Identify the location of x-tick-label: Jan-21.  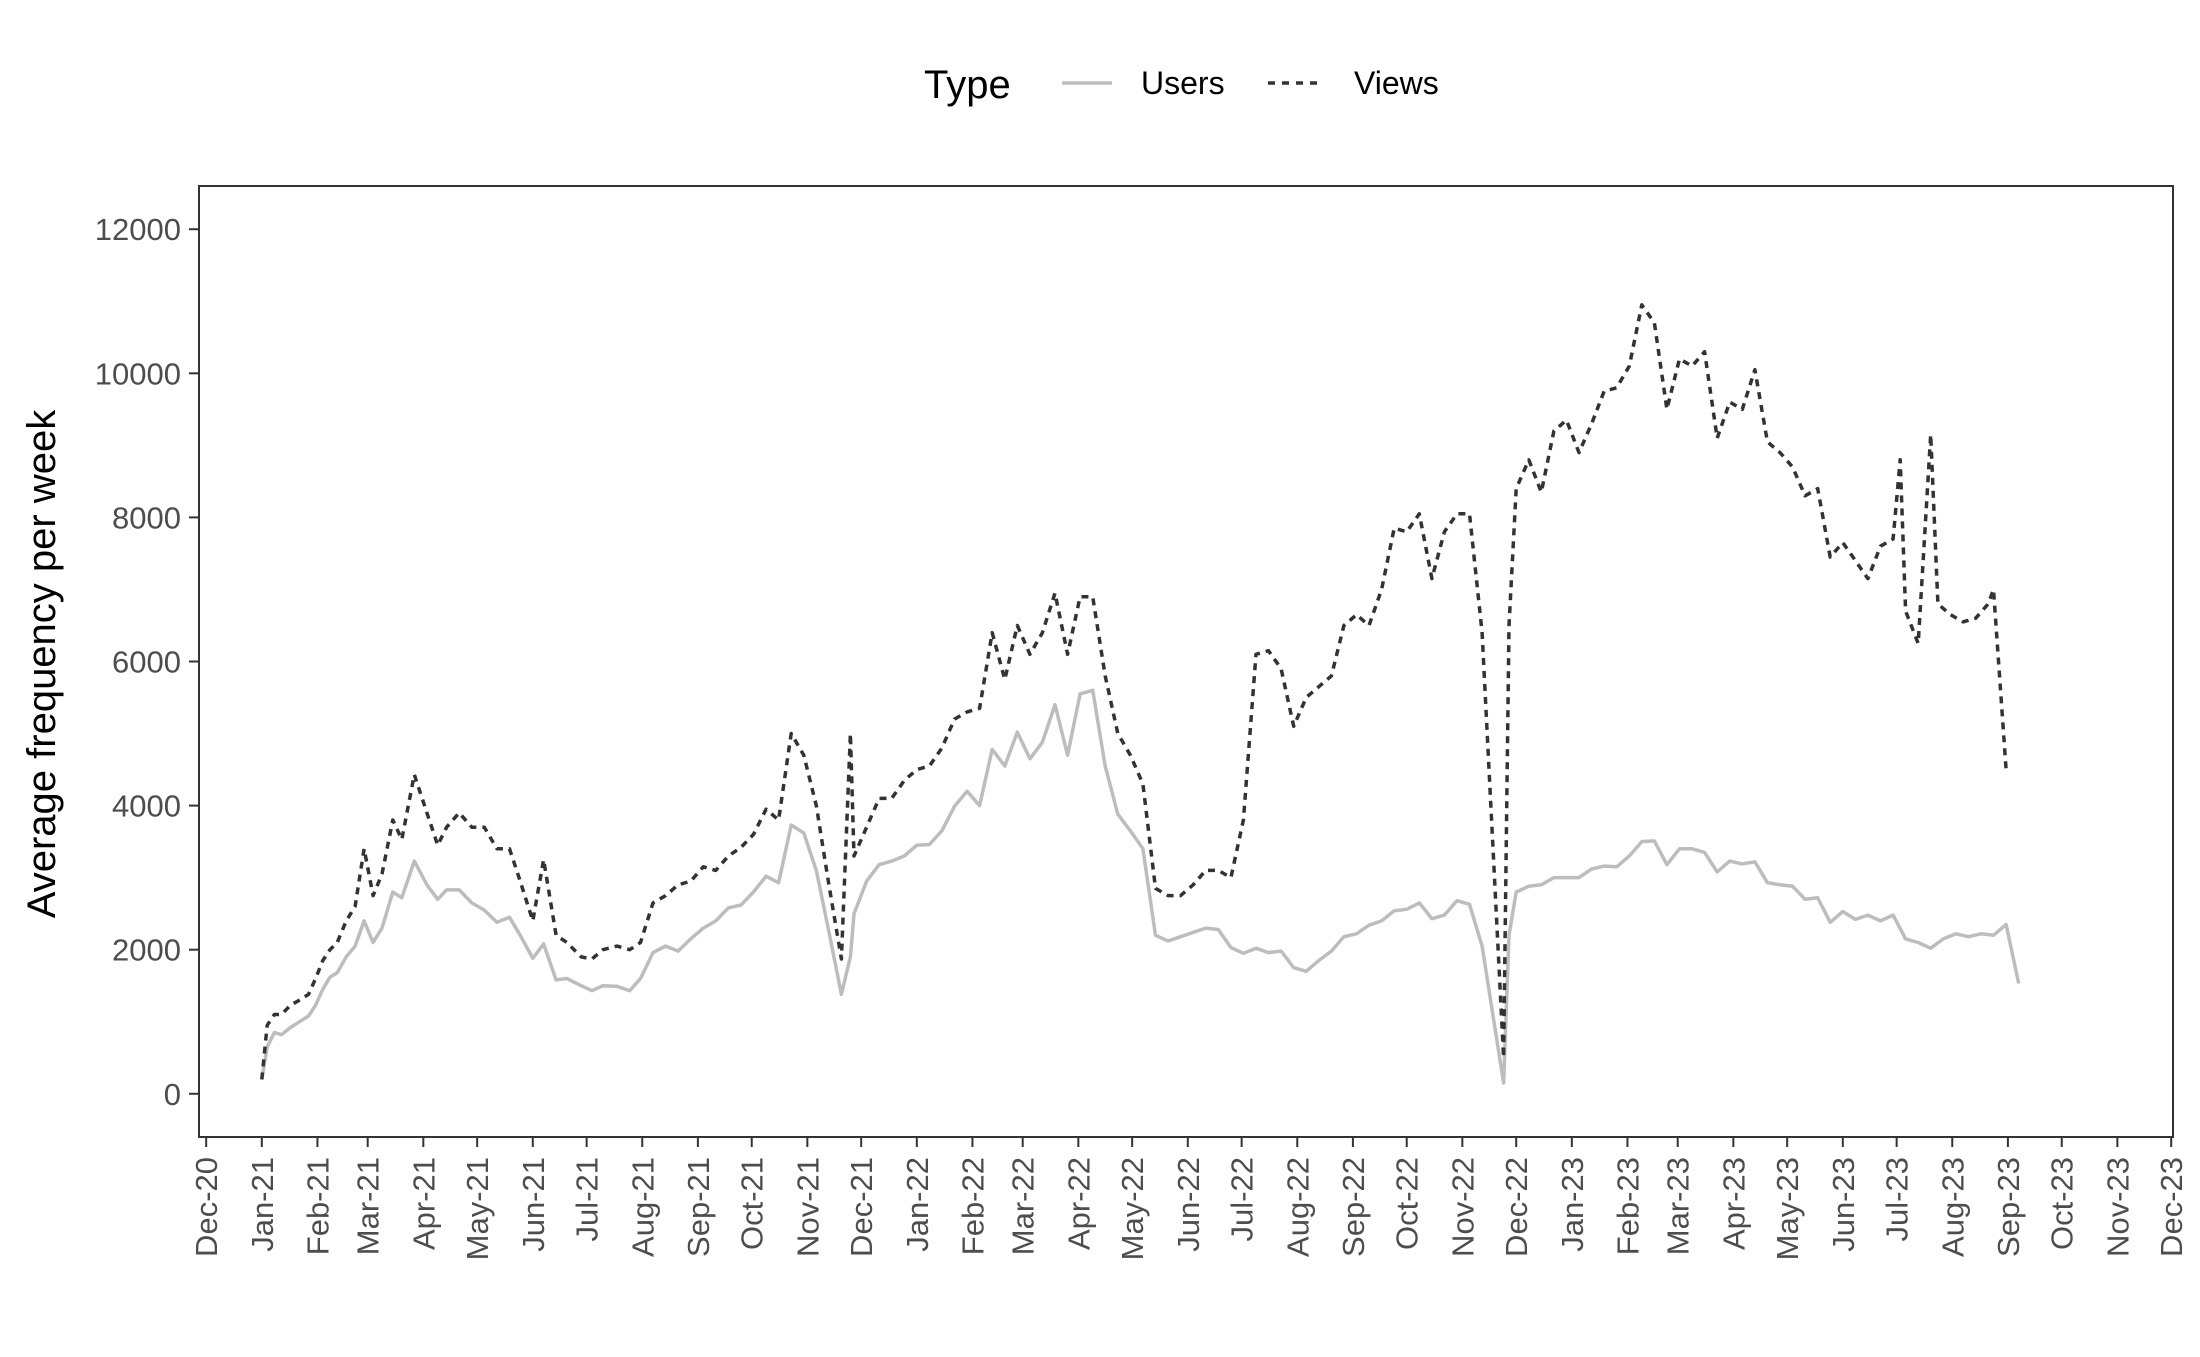
(262, 1204).